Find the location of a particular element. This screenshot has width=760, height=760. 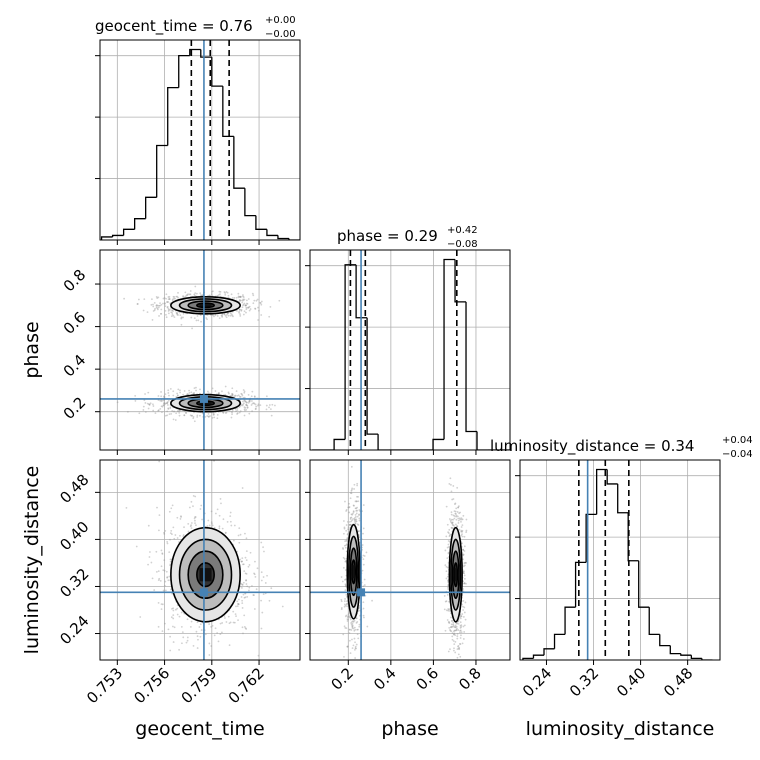

x-tick-label-phase: 0.4 is located at coordinates (385, 679).